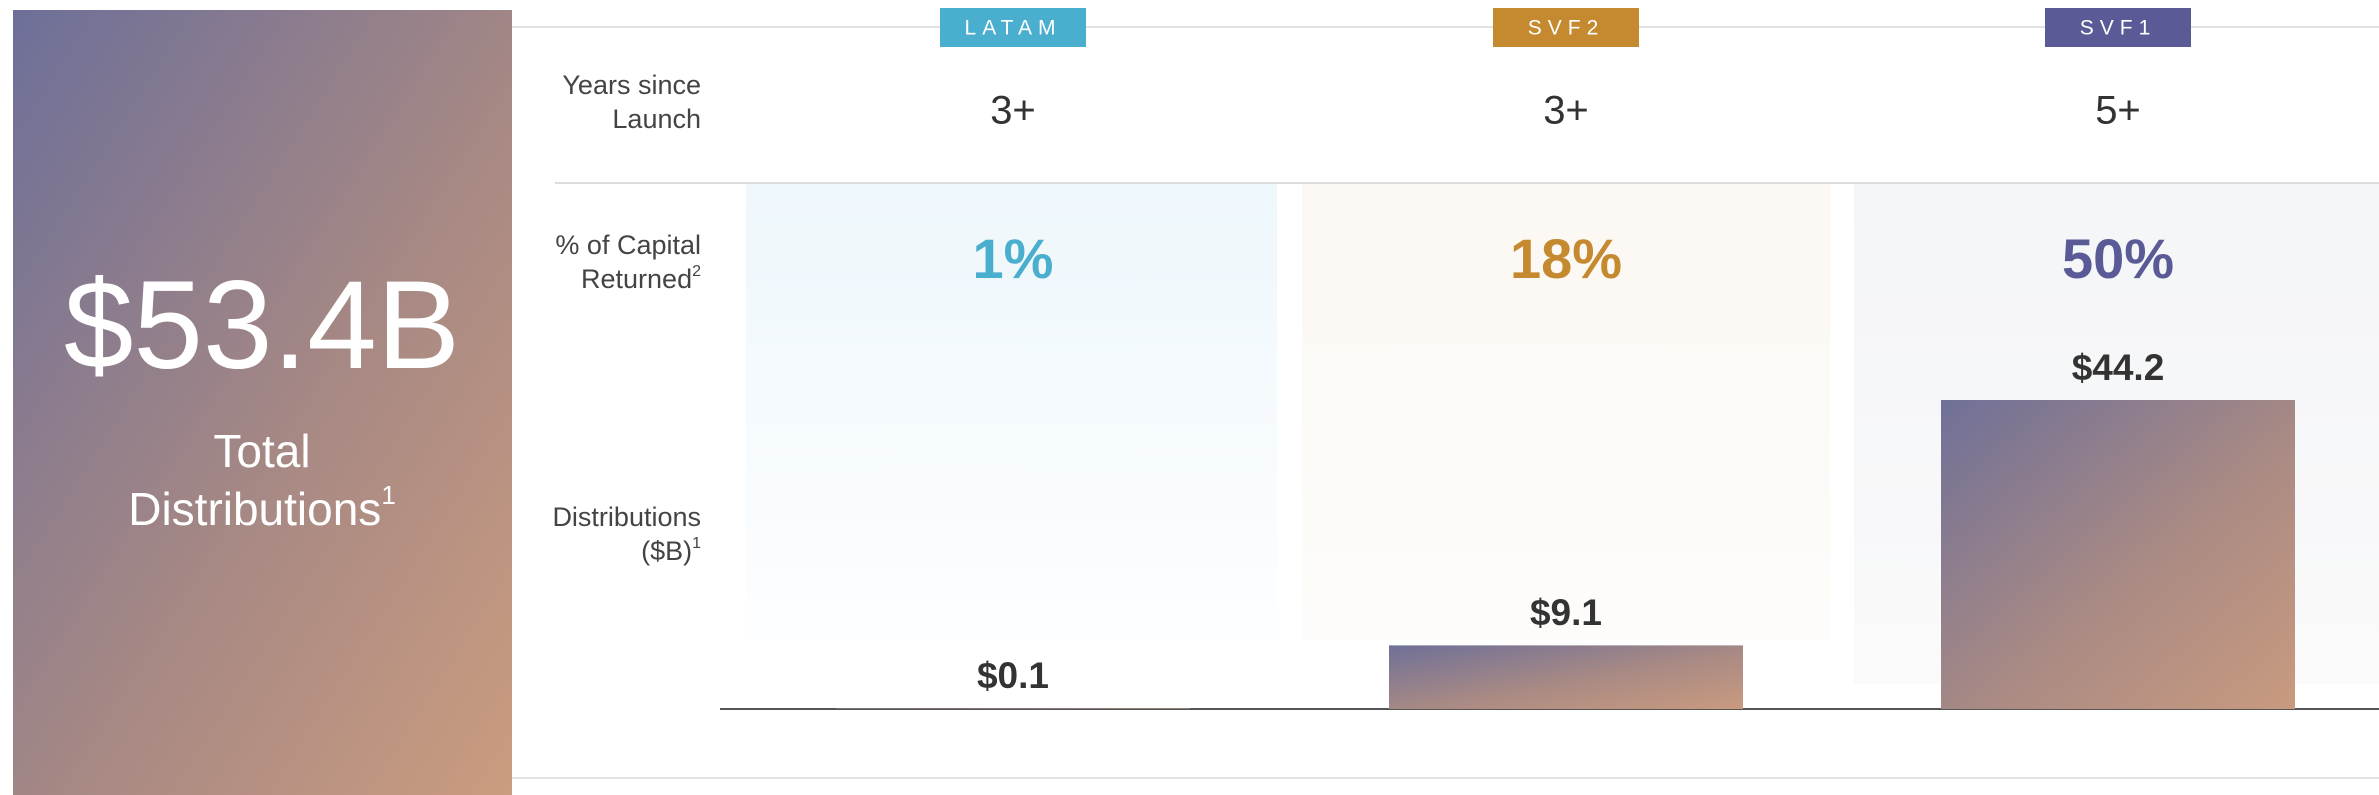 This screenshot has width=2379, height=795. I want to click on total-label: Distributions1, so click(262, 507).